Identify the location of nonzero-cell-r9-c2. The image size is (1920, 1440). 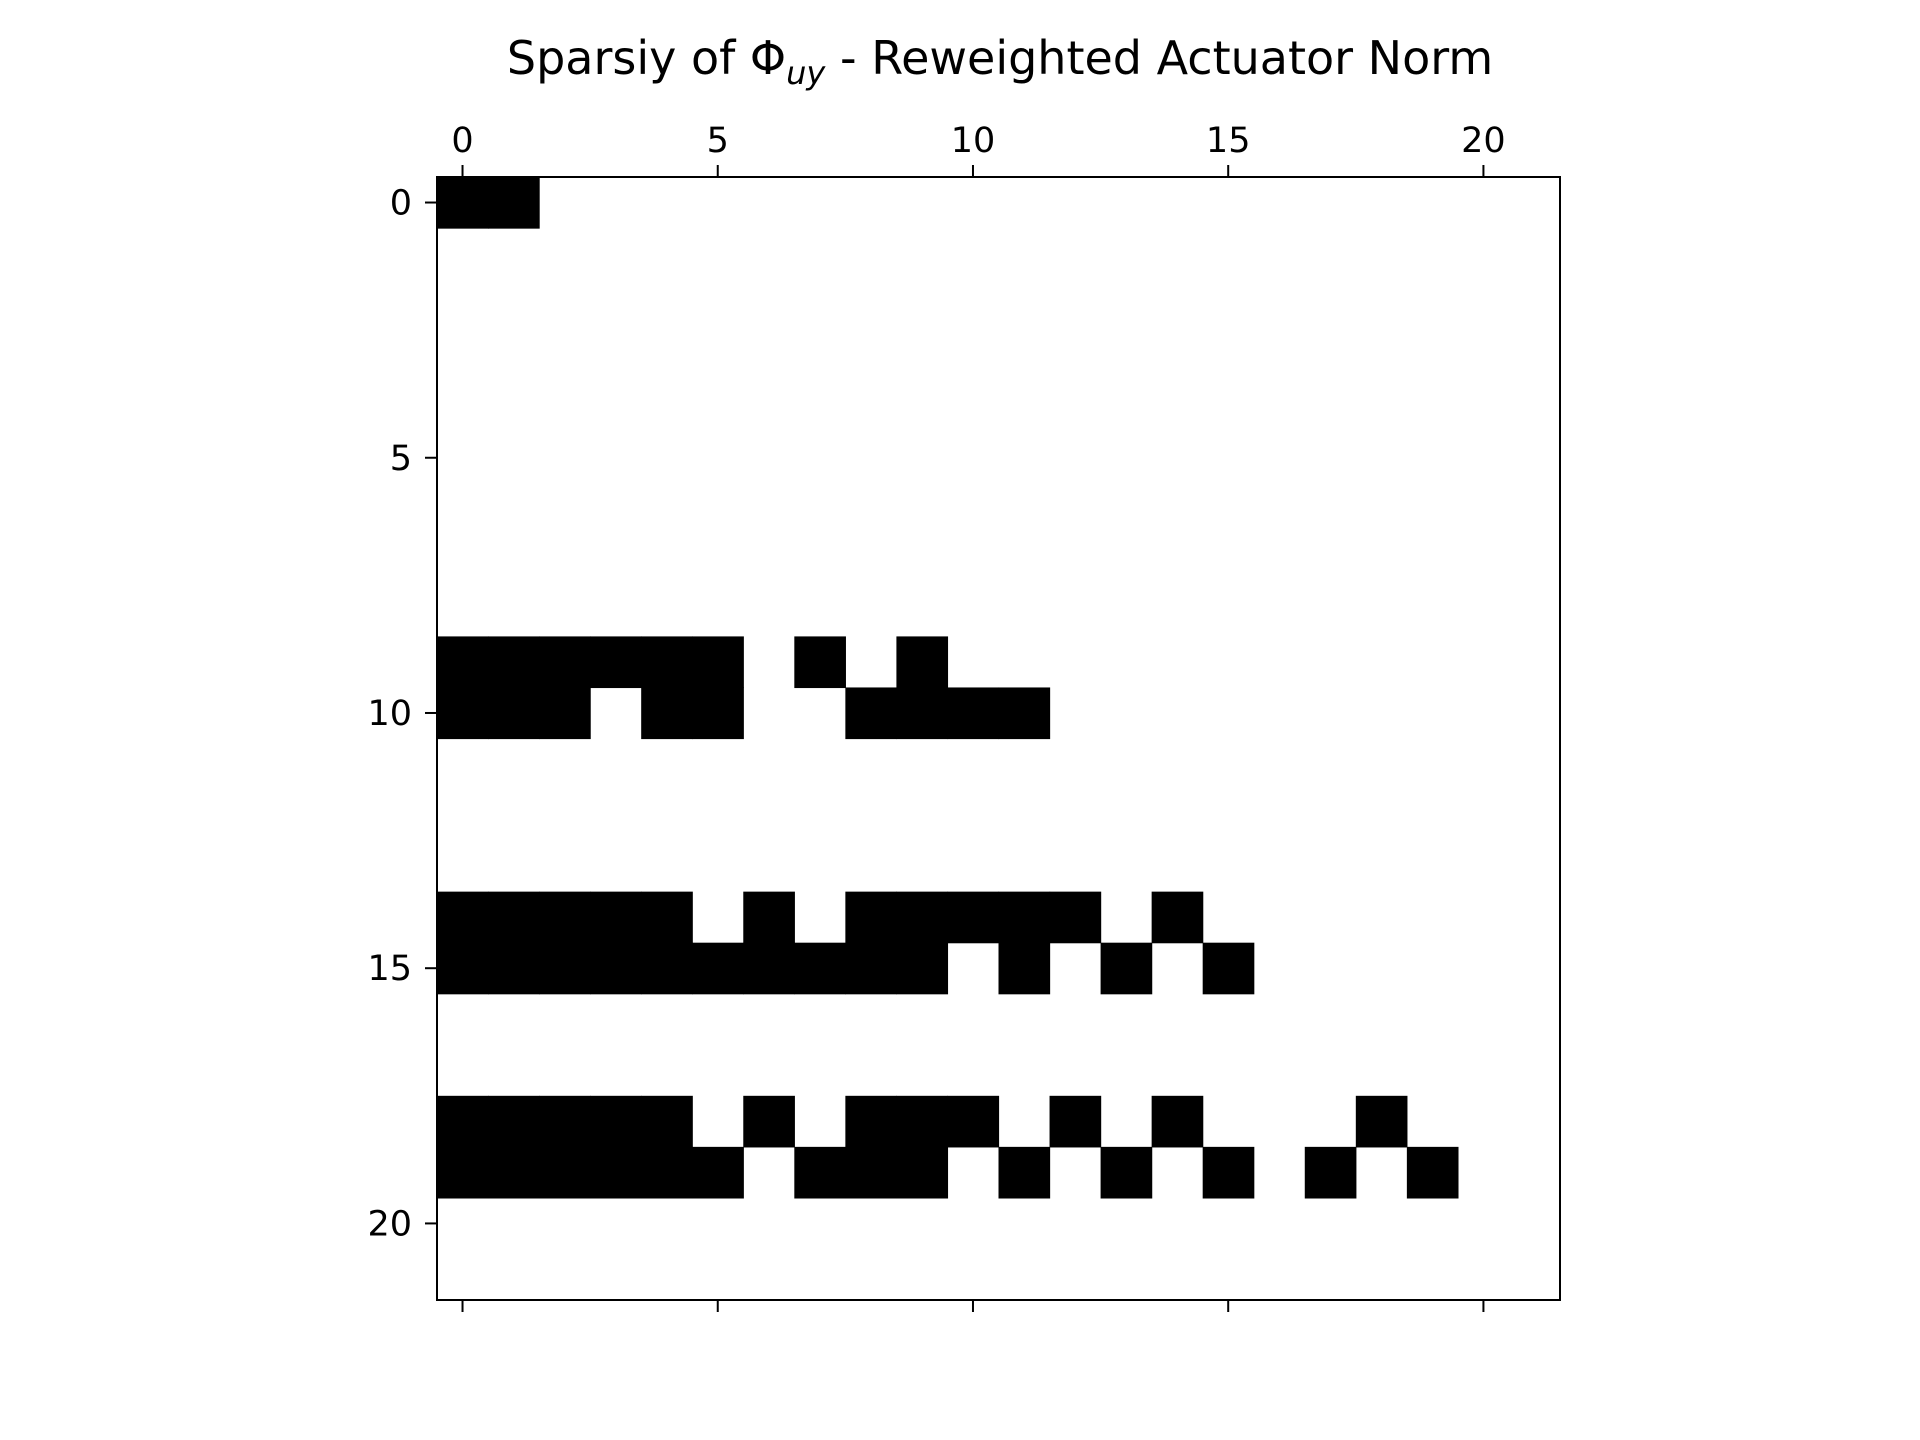
(565, 662).